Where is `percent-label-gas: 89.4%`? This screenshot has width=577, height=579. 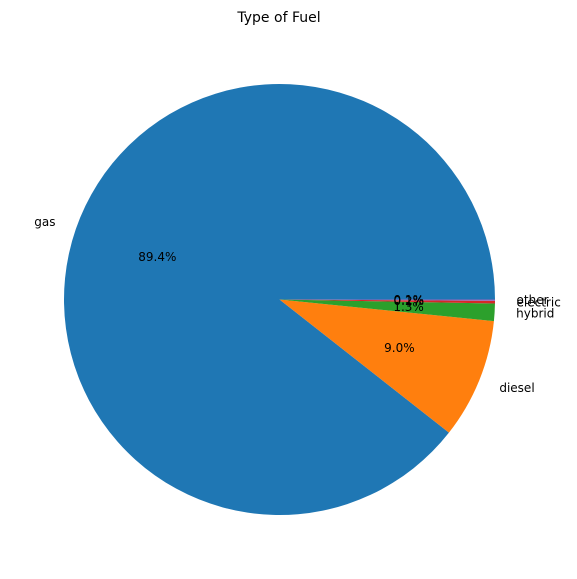 percent-label-gas: 89.4% is located at coordinates (157, 257).